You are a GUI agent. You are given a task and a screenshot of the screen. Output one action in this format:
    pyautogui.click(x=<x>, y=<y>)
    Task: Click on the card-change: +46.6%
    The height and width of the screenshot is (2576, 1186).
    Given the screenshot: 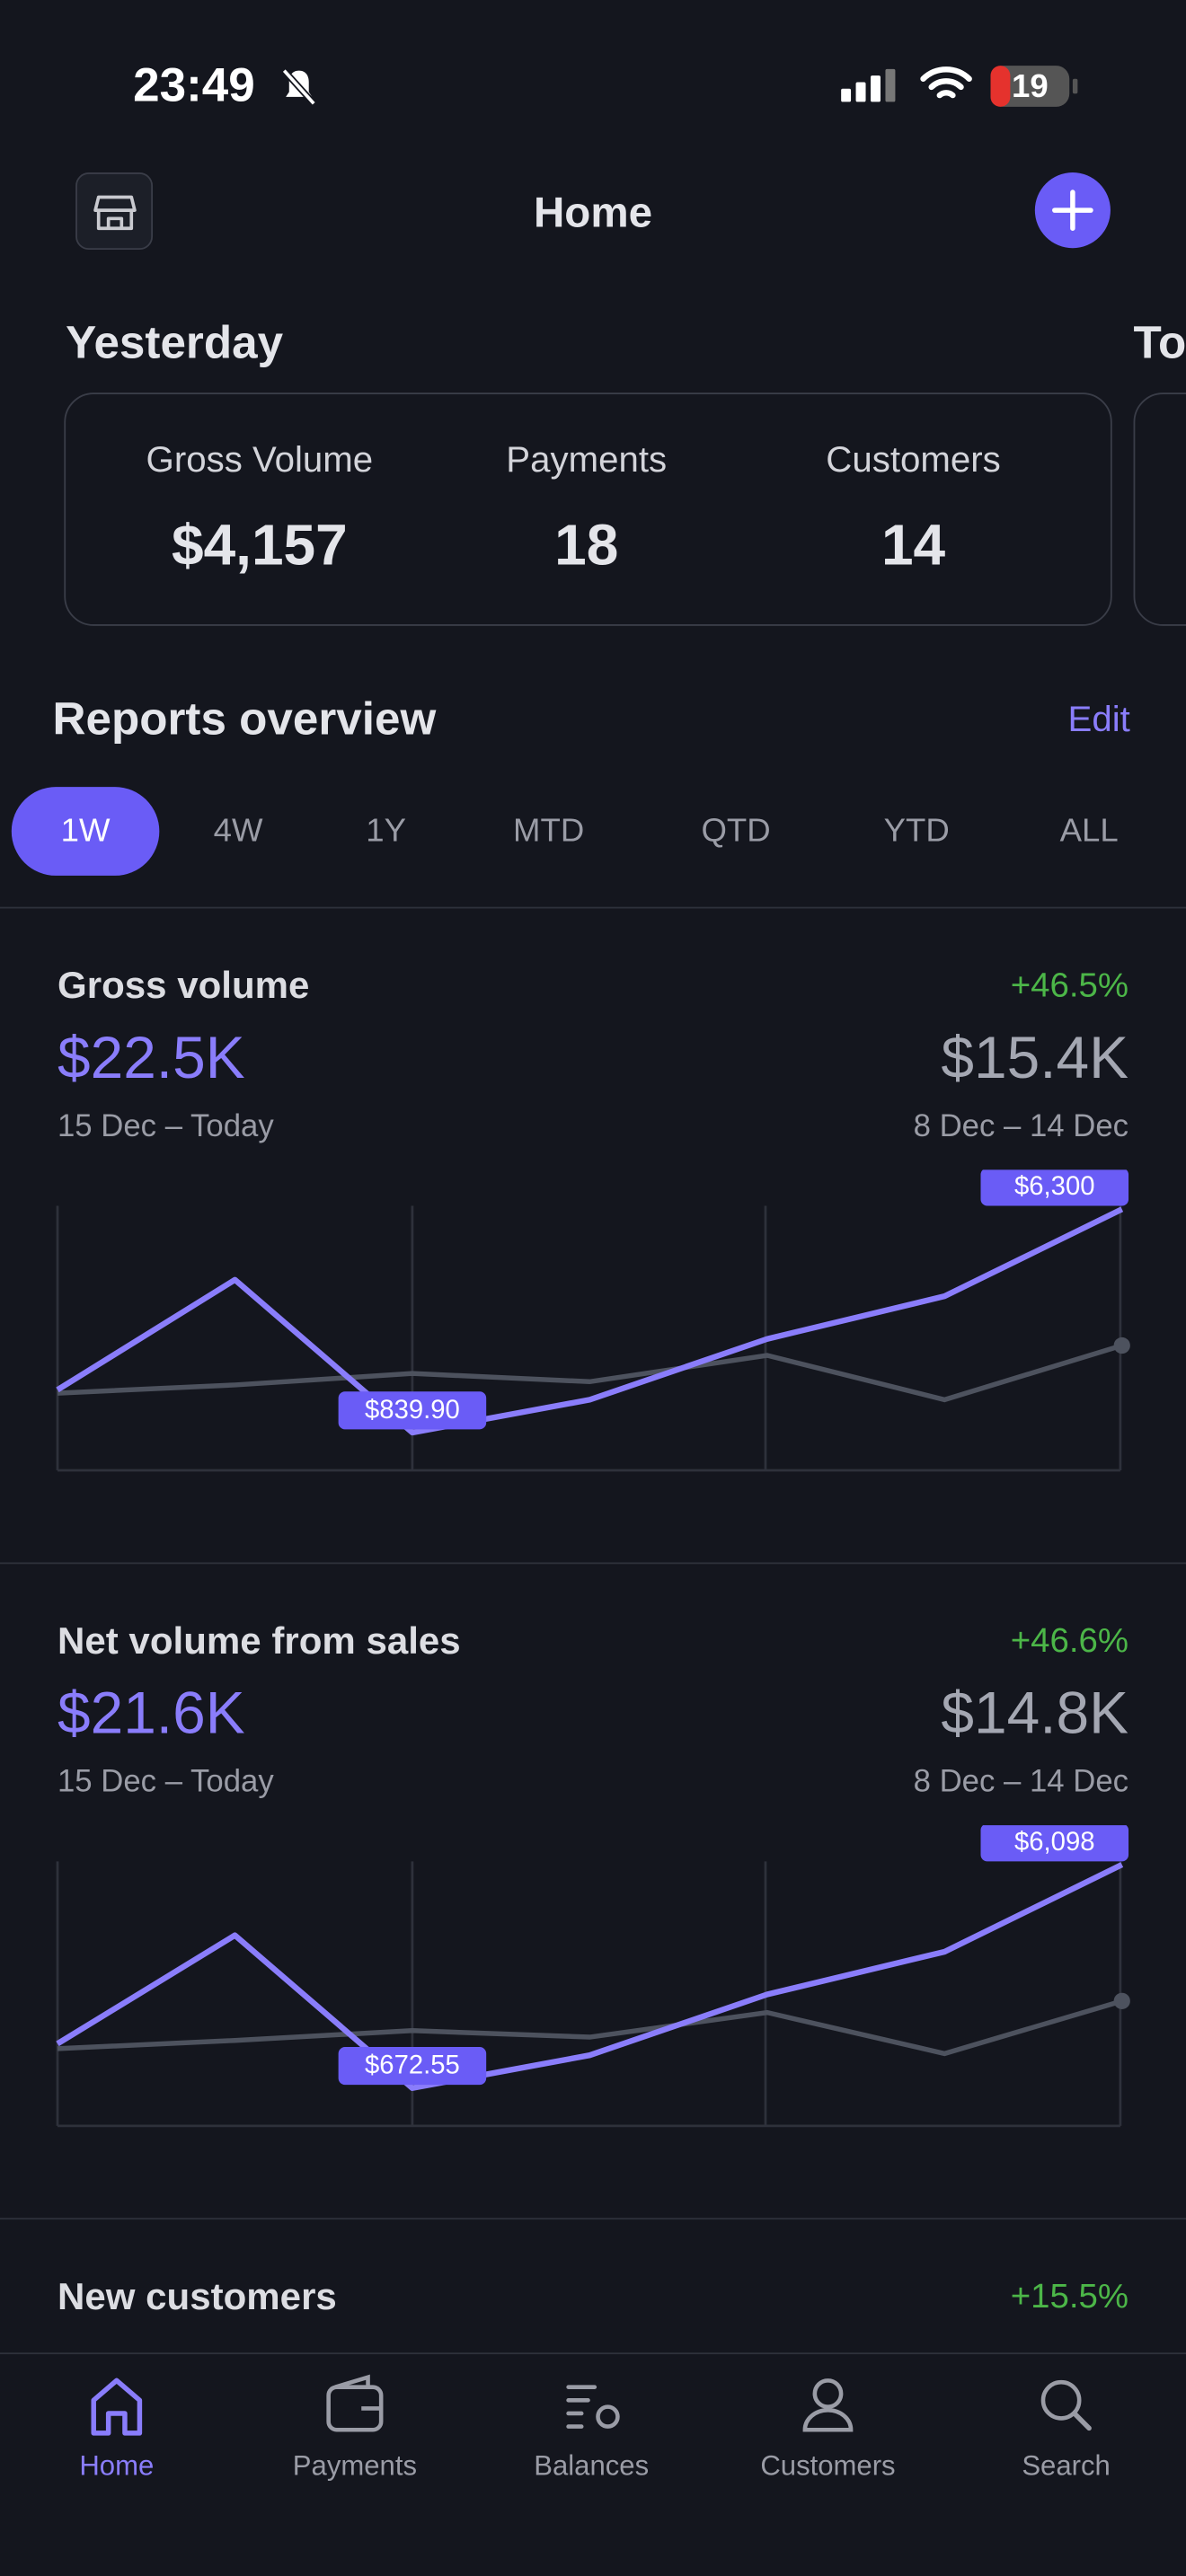 What is the action you would take?
    pyautogui.click(x=1069, y=1641)
    